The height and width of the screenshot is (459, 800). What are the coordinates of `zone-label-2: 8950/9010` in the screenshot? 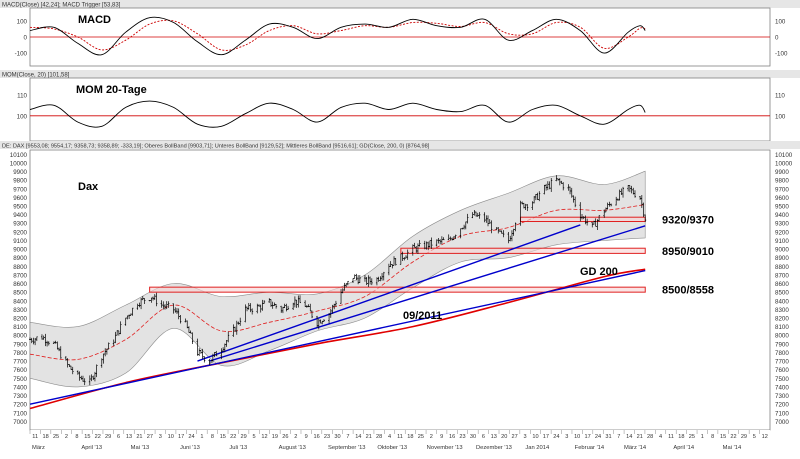 It's located at (688, 252).